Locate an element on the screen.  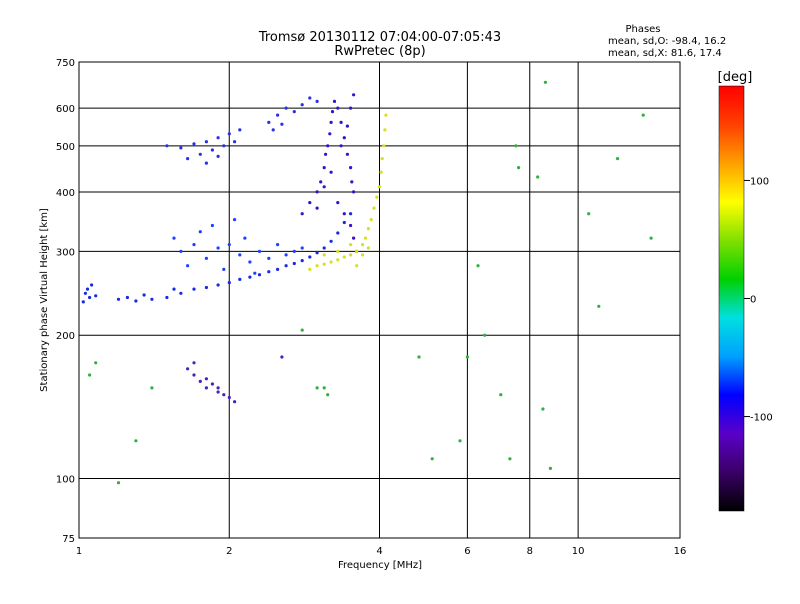
colorbar-label: [deg] is located at coordinates (735, 77).